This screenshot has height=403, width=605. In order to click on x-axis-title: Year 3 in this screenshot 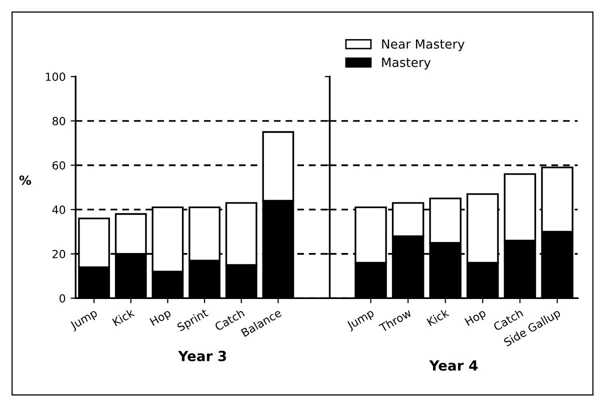, I will do `click(202, 356)`.